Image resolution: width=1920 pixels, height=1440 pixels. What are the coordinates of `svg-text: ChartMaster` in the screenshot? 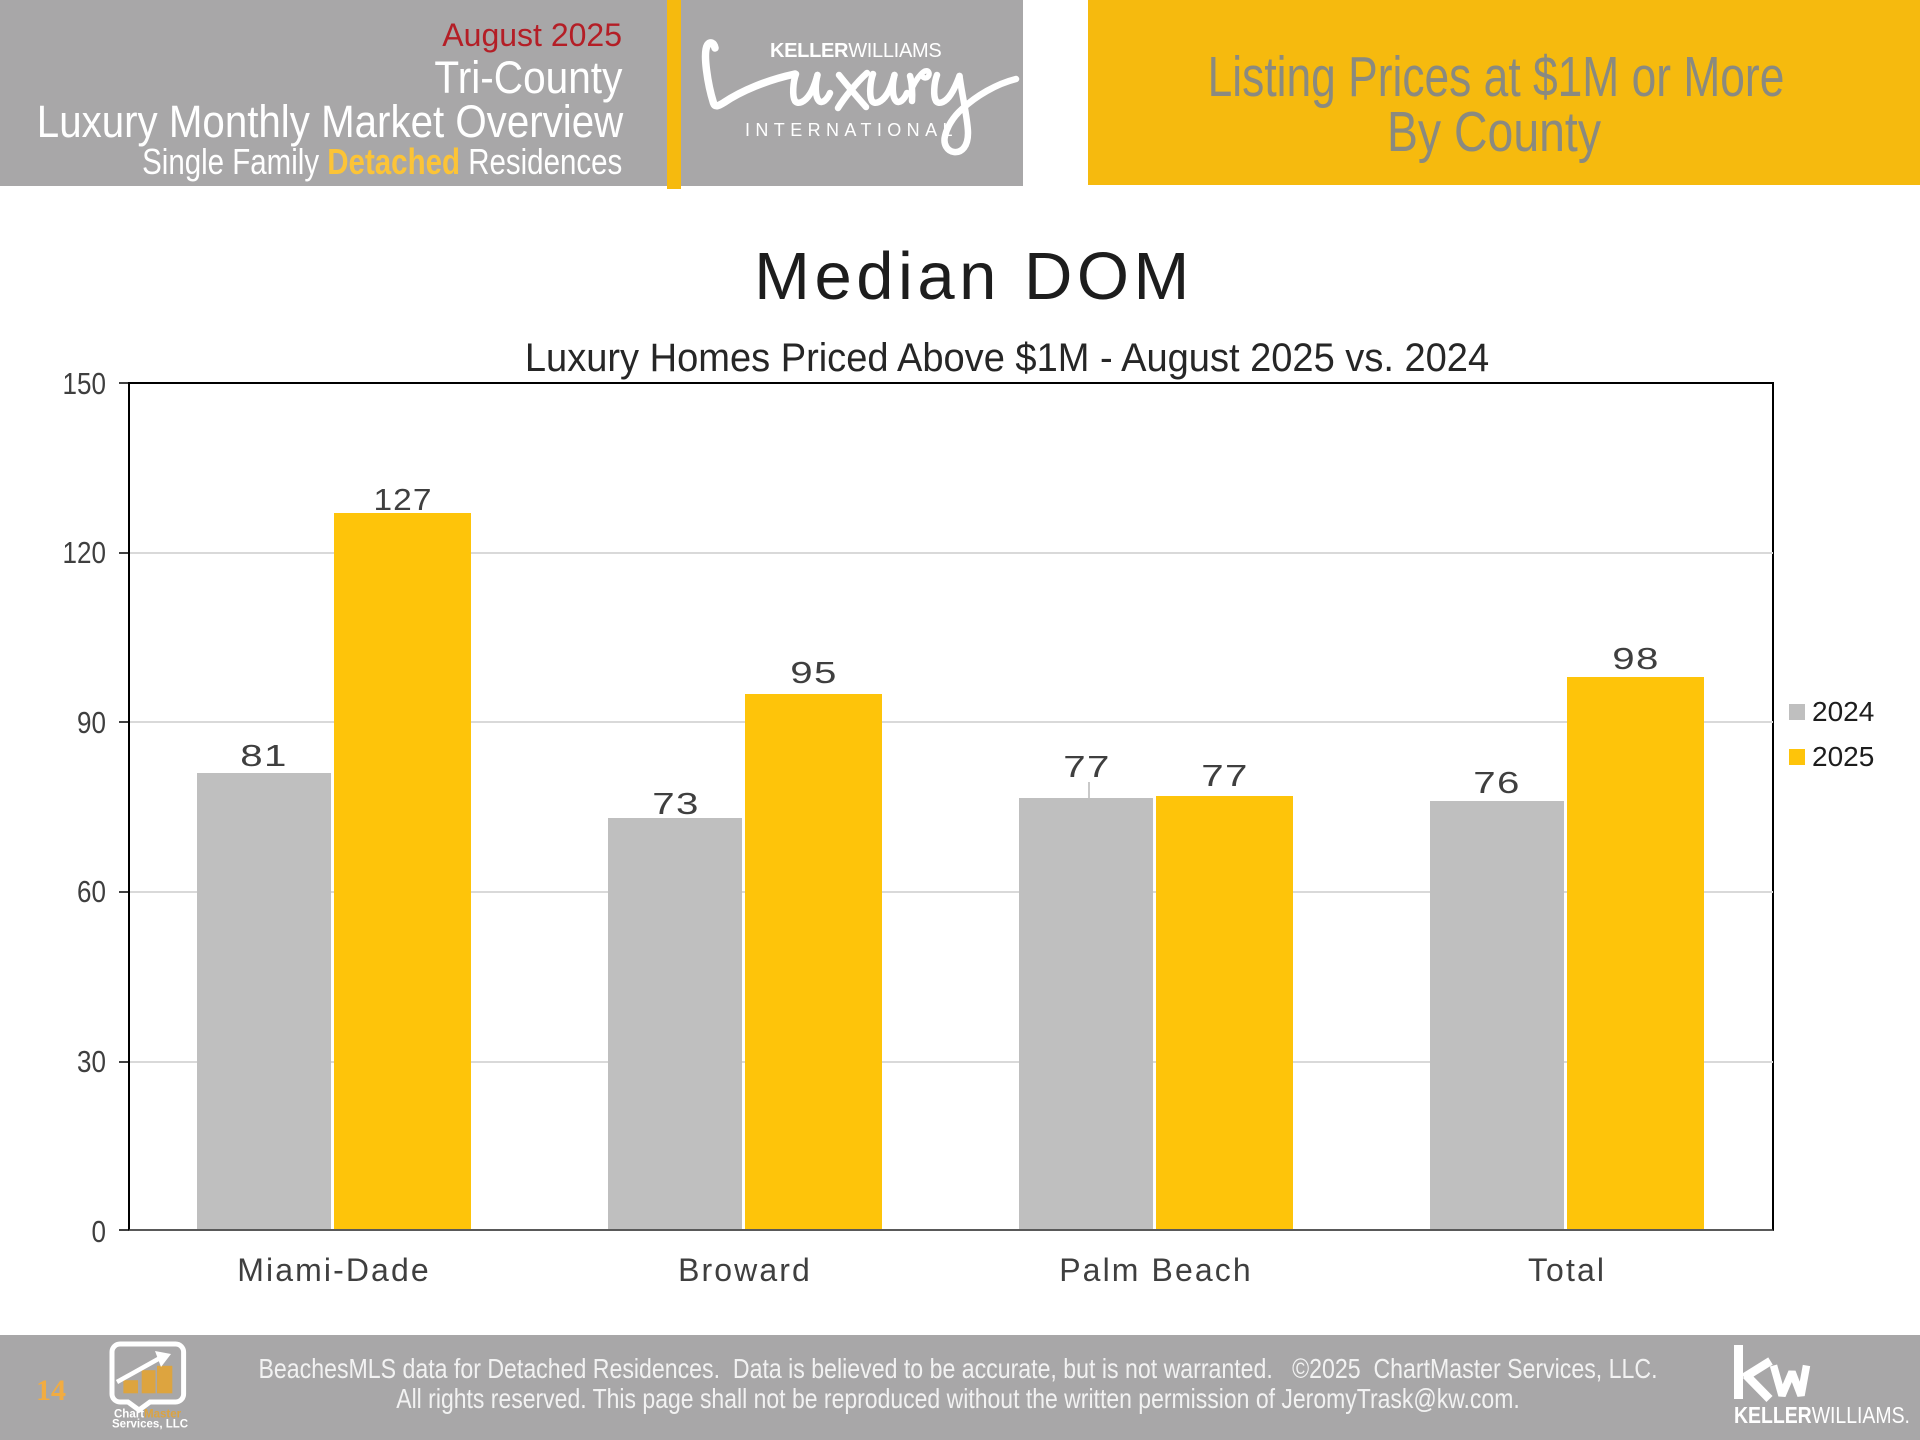 It's located at (148, 1415).